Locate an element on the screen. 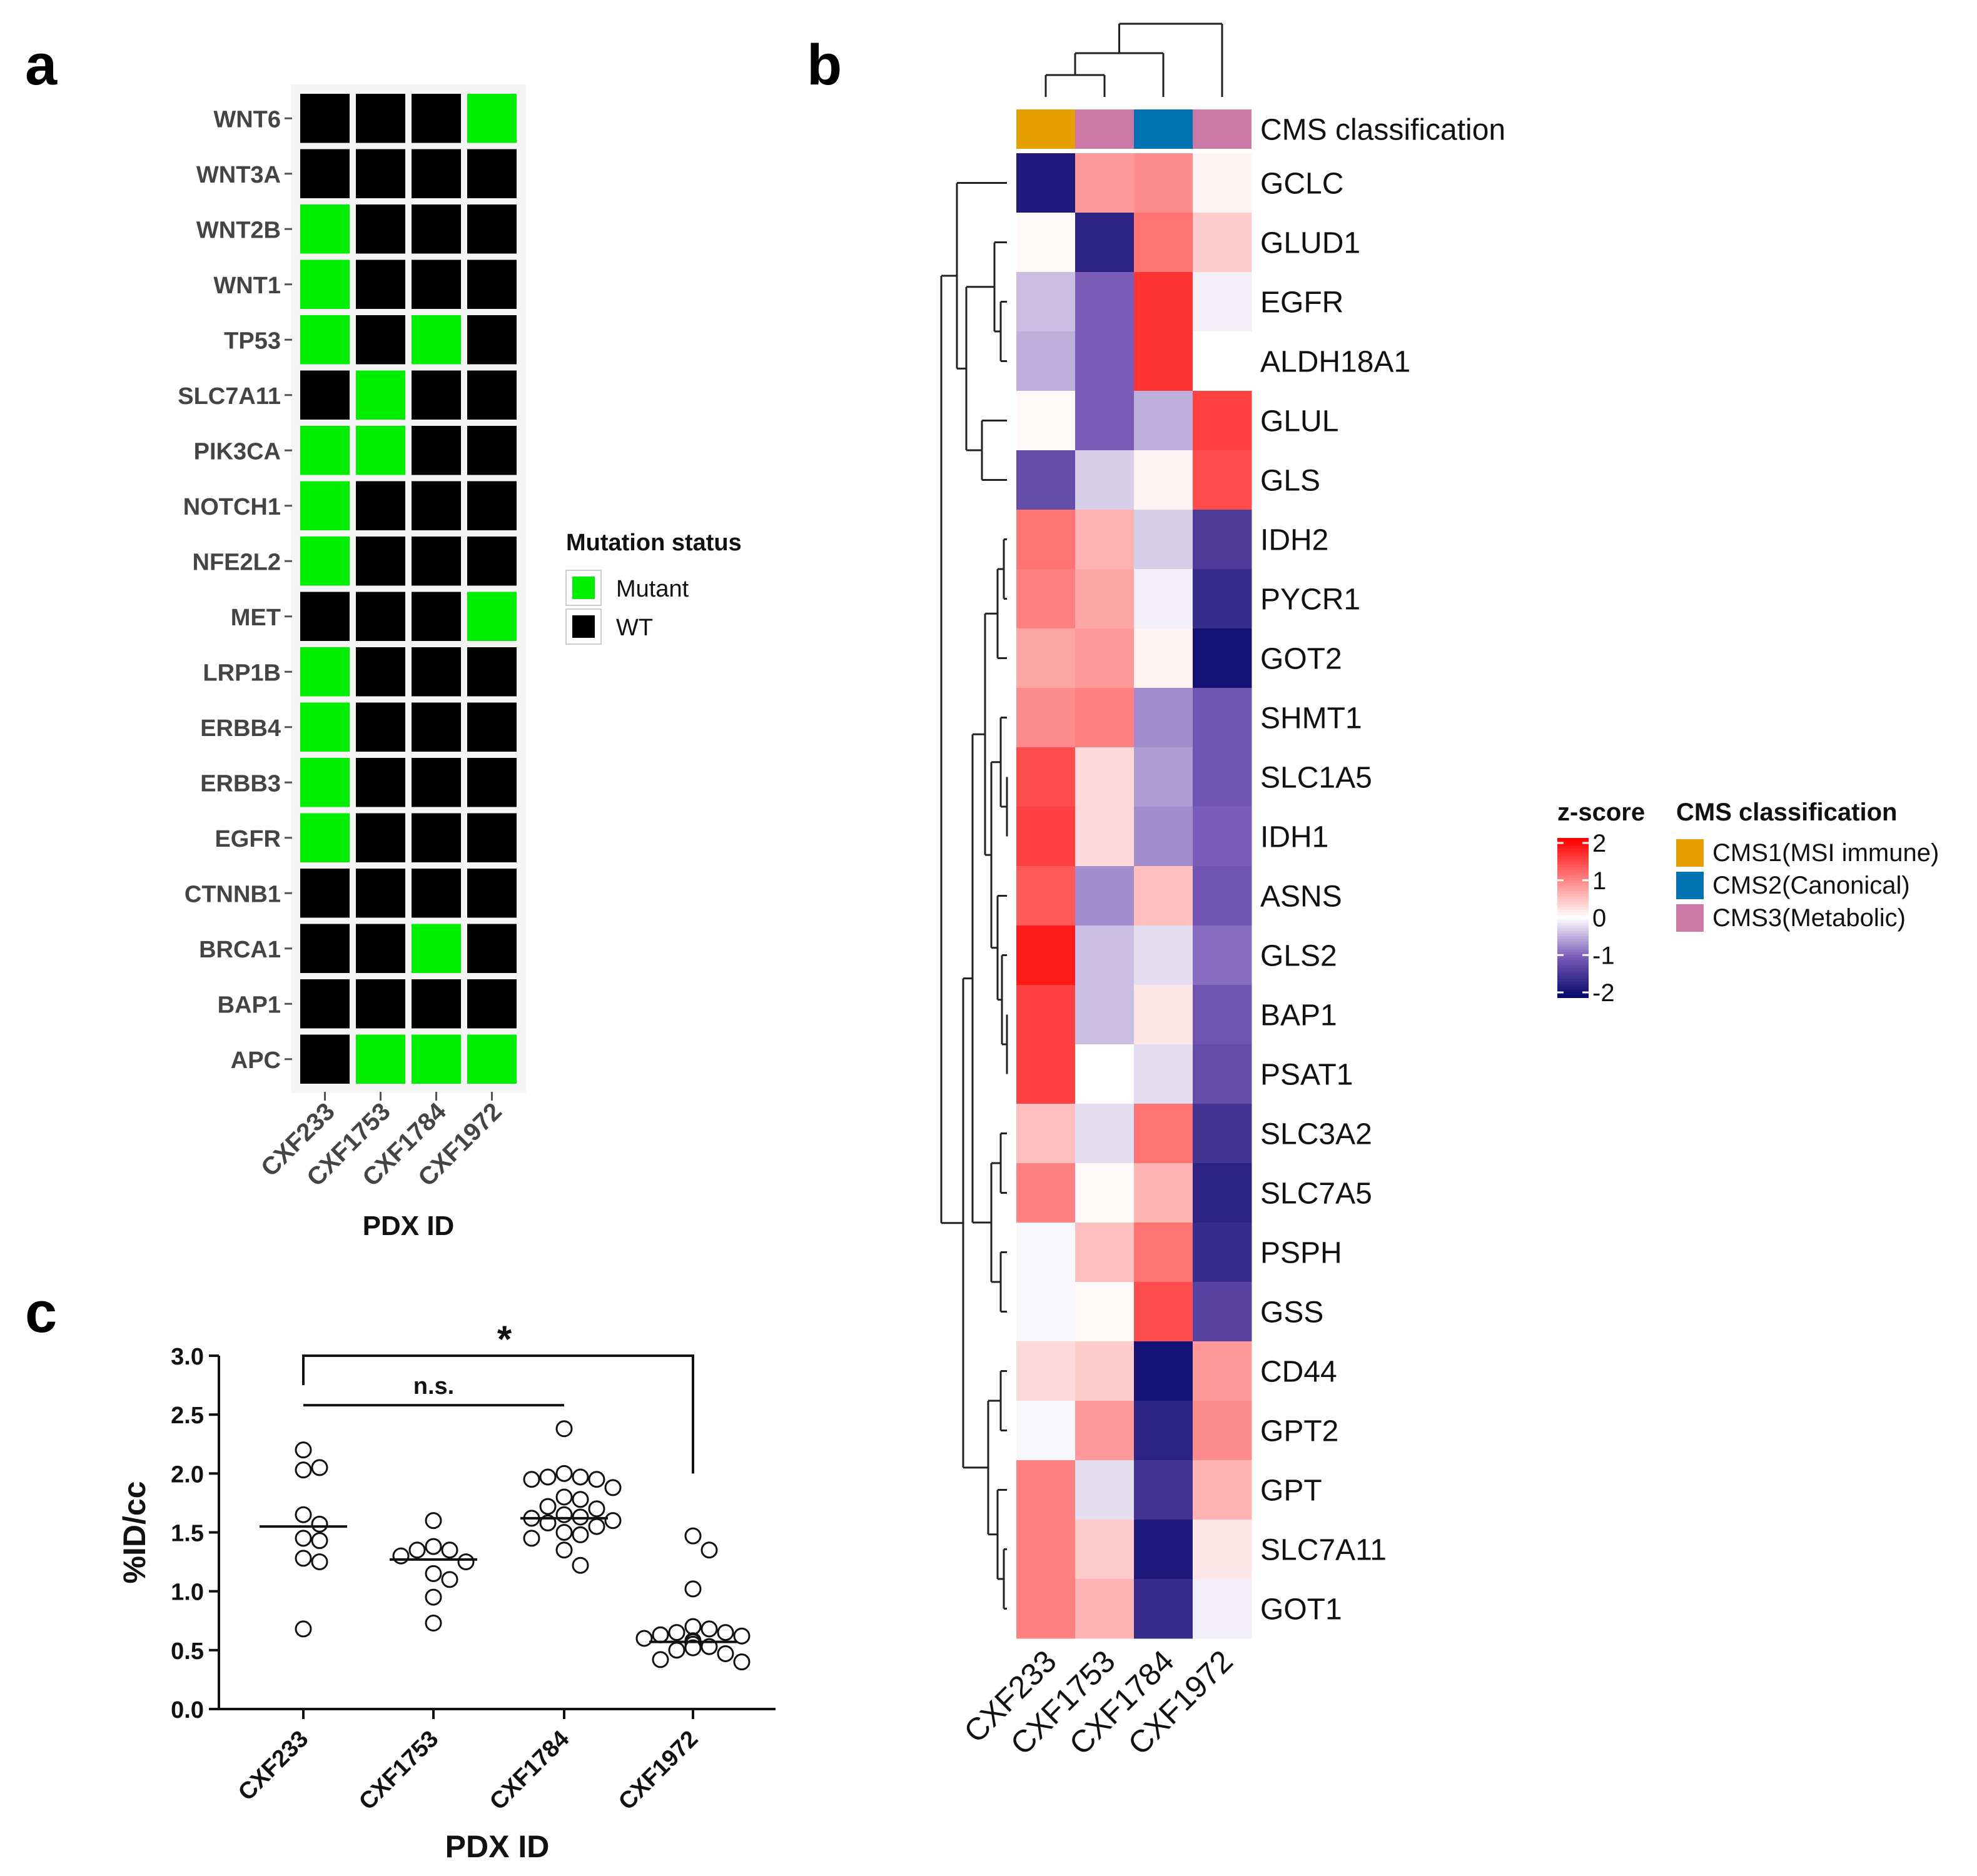  gene-label: IDH1 is located at coordinates (1294, 837).